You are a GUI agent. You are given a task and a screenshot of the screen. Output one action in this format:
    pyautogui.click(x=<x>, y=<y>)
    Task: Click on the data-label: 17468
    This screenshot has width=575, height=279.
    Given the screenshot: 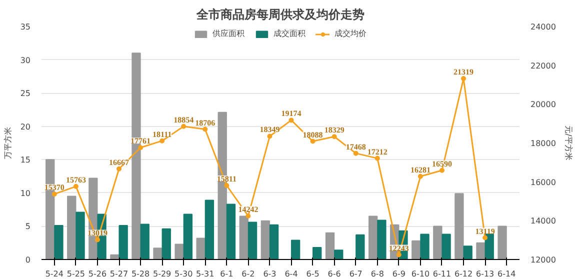 What is the action you would take?
    pyautogui.click(x=356, y=147)
    